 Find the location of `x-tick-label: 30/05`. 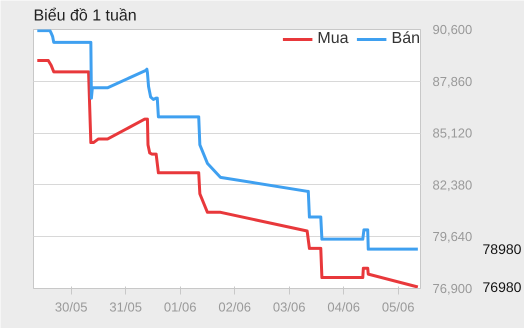

x-tick-label: 30/05 is located at coordinates (71, 307).